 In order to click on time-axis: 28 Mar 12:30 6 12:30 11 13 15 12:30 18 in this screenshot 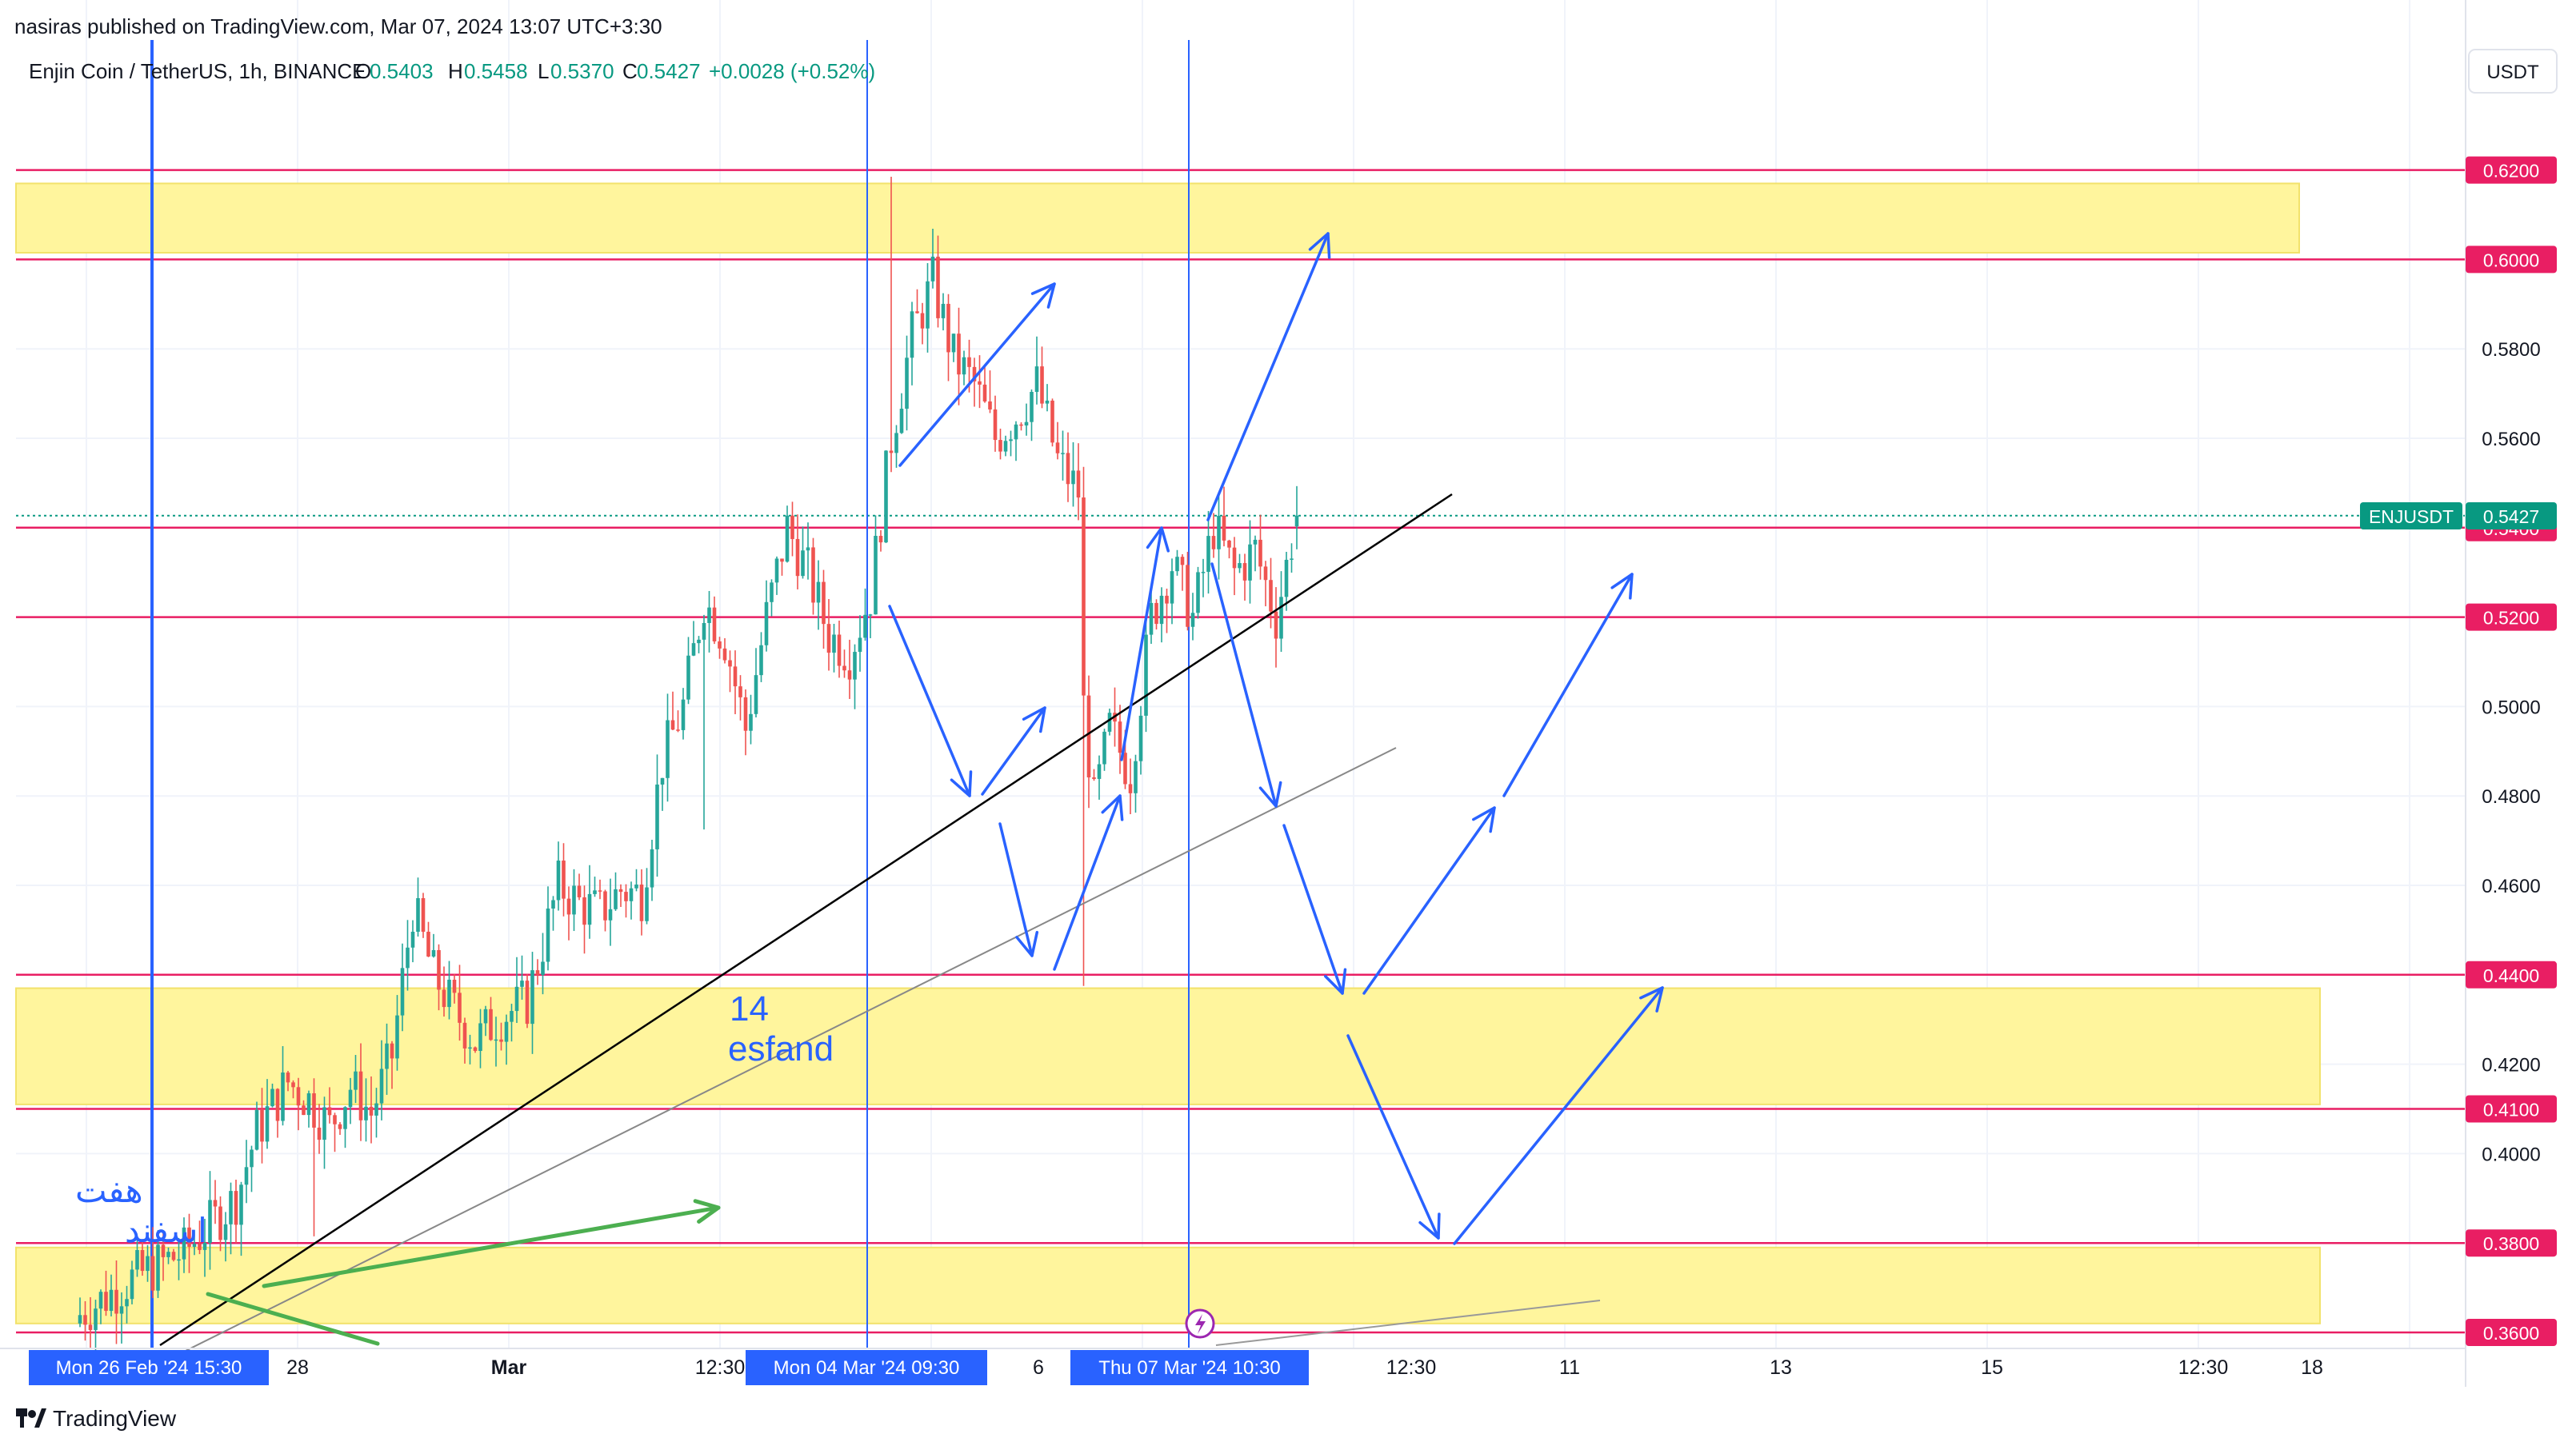, I will do `click(1304, 1367)`.